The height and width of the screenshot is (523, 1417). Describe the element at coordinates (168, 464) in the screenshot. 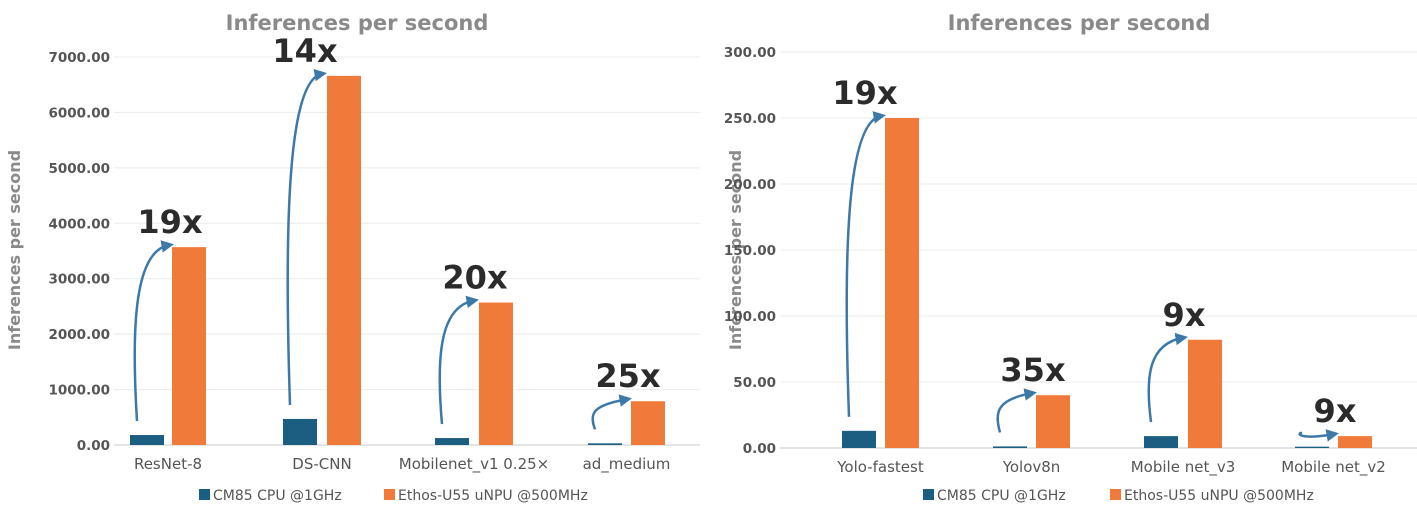

I see `x-tick-label: ResNet-8` at that location.